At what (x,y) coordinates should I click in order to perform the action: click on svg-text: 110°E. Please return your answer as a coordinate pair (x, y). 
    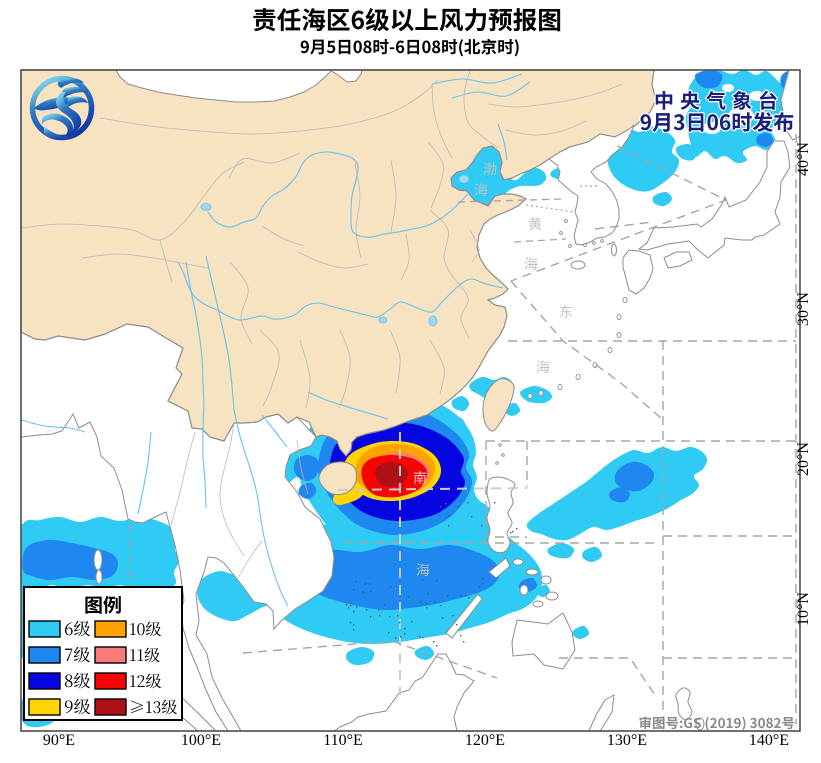
    Looking at the image, I should click on (343, 740).